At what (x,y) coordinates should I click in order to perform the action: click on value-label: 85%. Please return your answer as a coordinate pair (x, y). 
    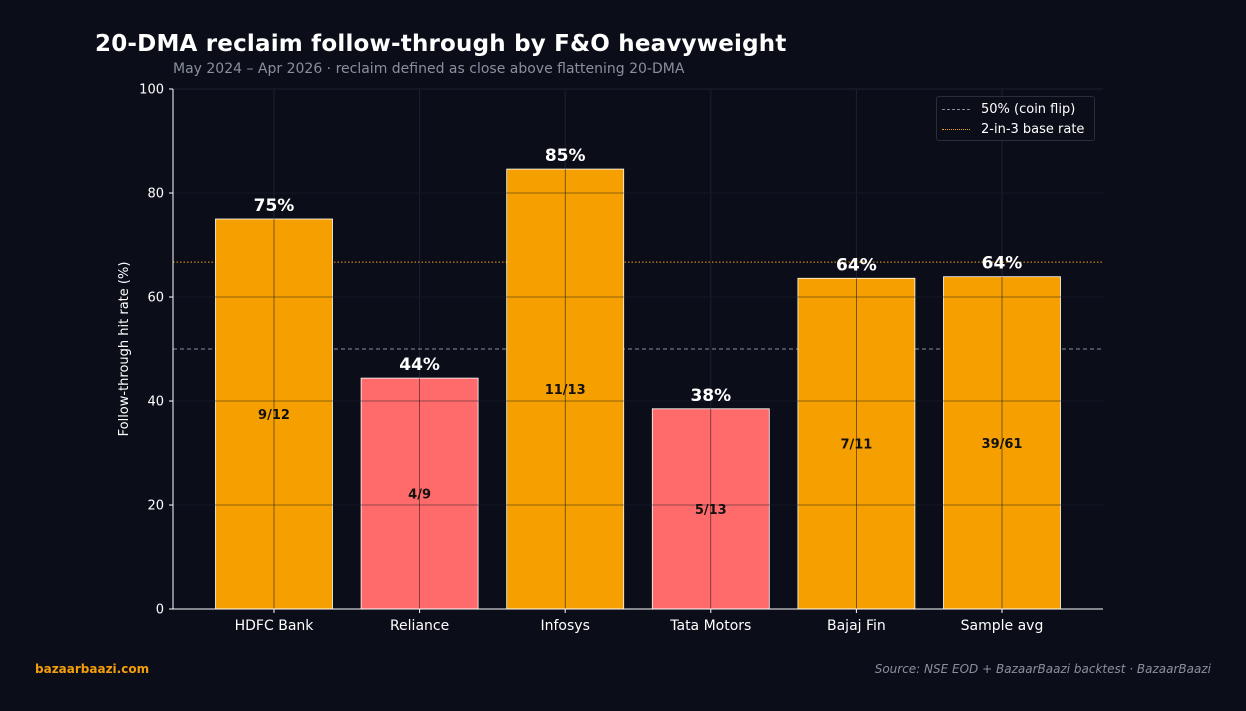
    Looking at the image, I should click on (565, 156).